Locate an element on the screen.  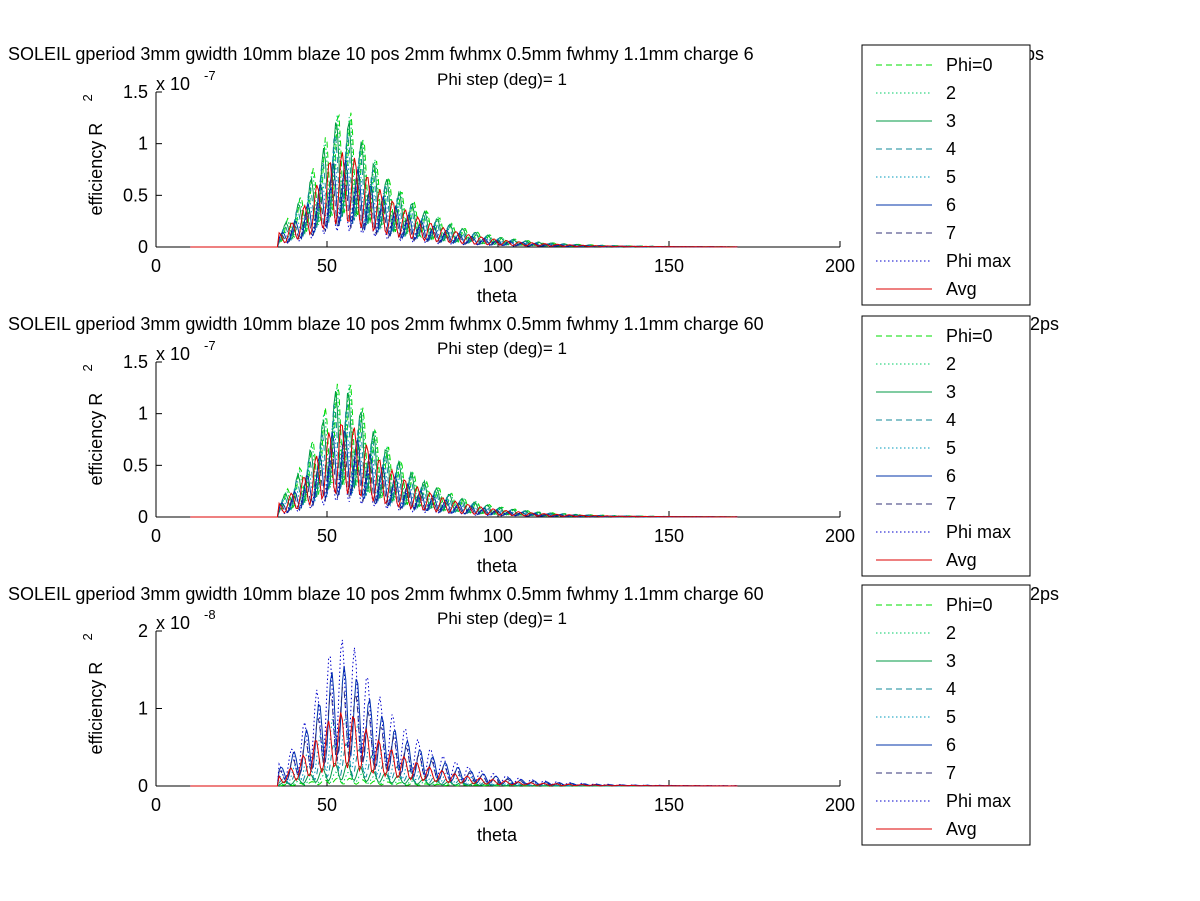
axis-exponent-power: -8 is located at coordinates (210, 614).